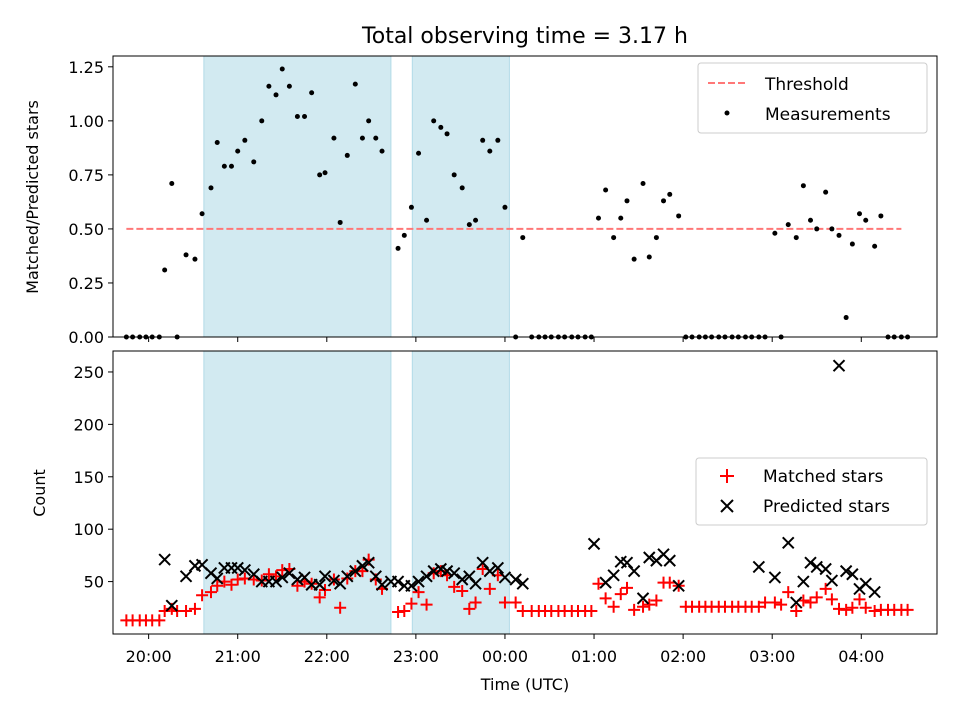 Image resolution: width=960 pixels, height=720 pixels. Describe the element at coordinates (88, 424) in the screenshot. I see `y-tick-label: 200` at that location.